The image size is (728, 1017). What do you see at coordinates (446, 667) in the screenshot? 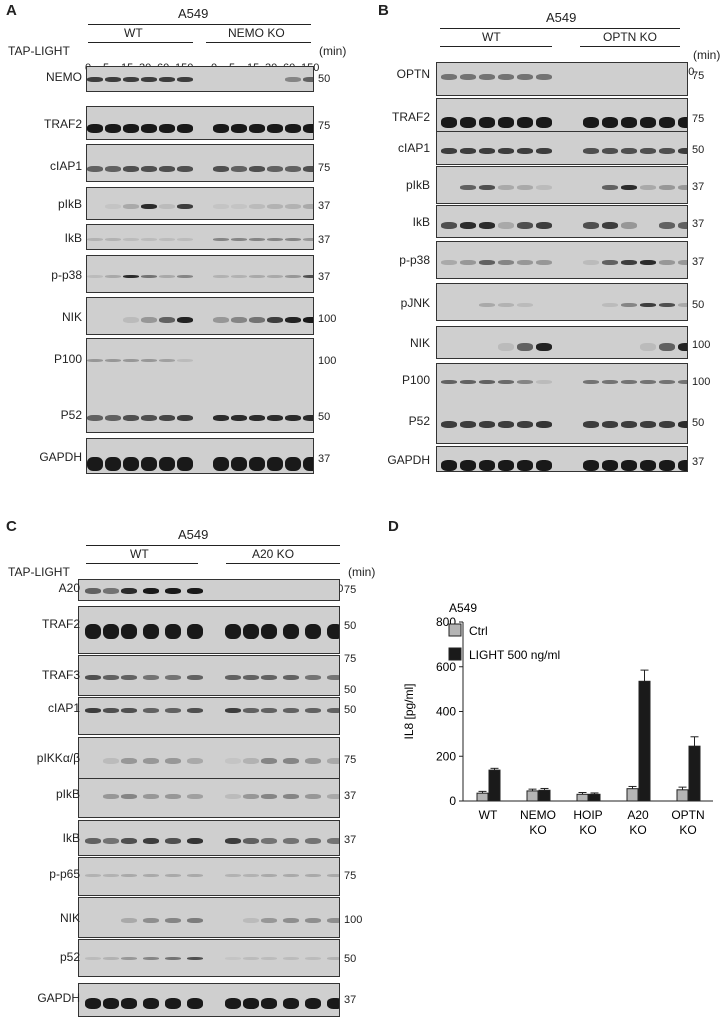
I see `y-tick-label: 600` at bounding box center [446, 667].